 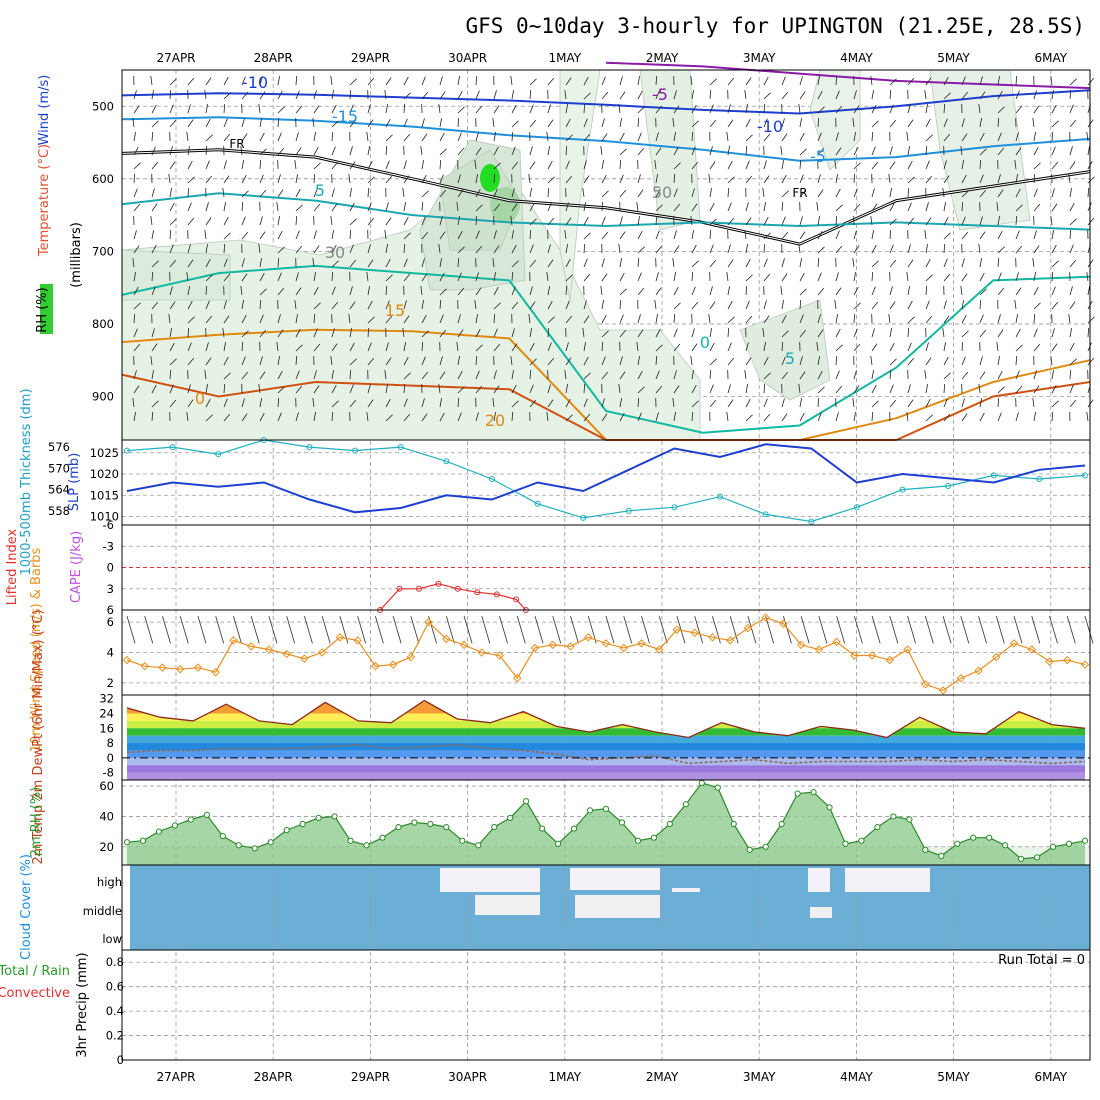 What do you see at coordinates (370, 58) in the screenshot?
I see `date-tick-top: 29APR` at bounding box center [370, 58].